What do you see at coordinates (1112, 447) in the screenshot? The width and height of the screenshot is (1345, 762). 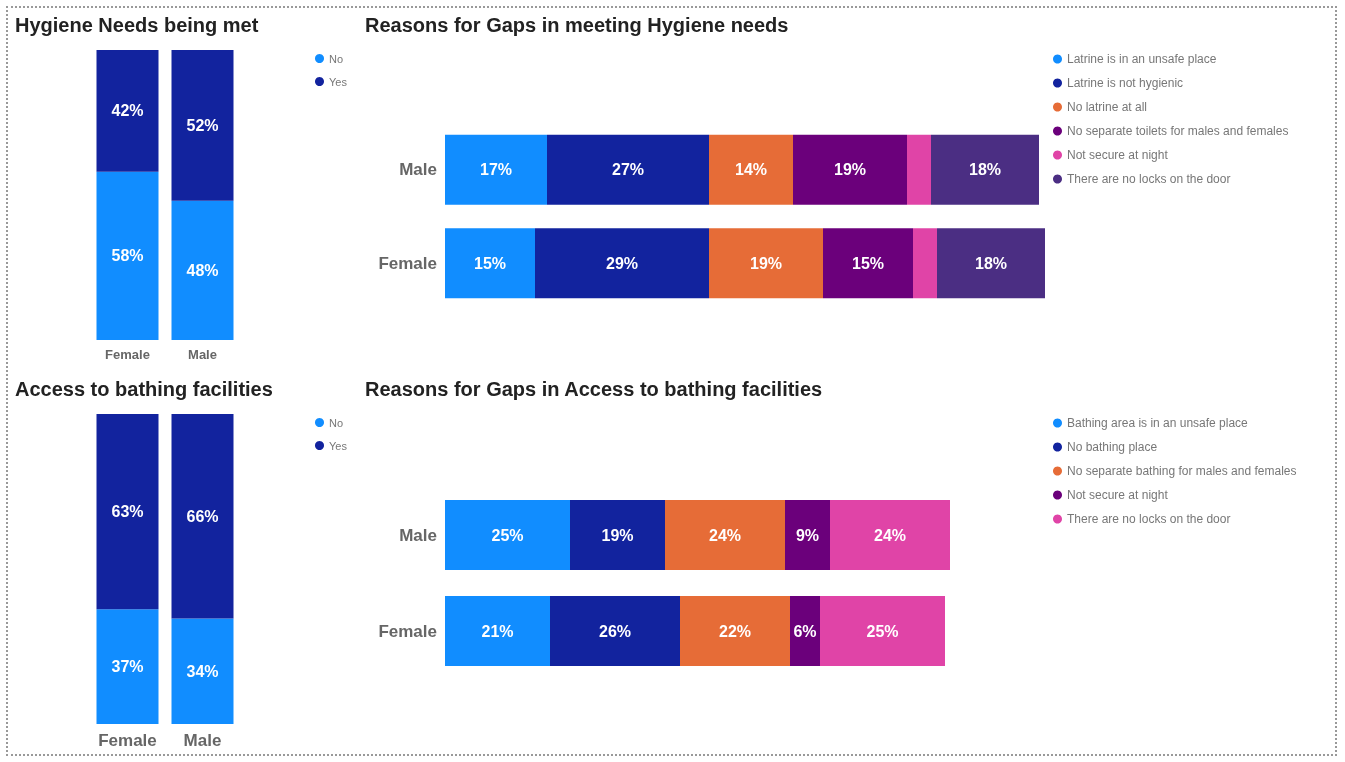 I see `legend-label: No bathing place` at bounding box center [1112, 447].